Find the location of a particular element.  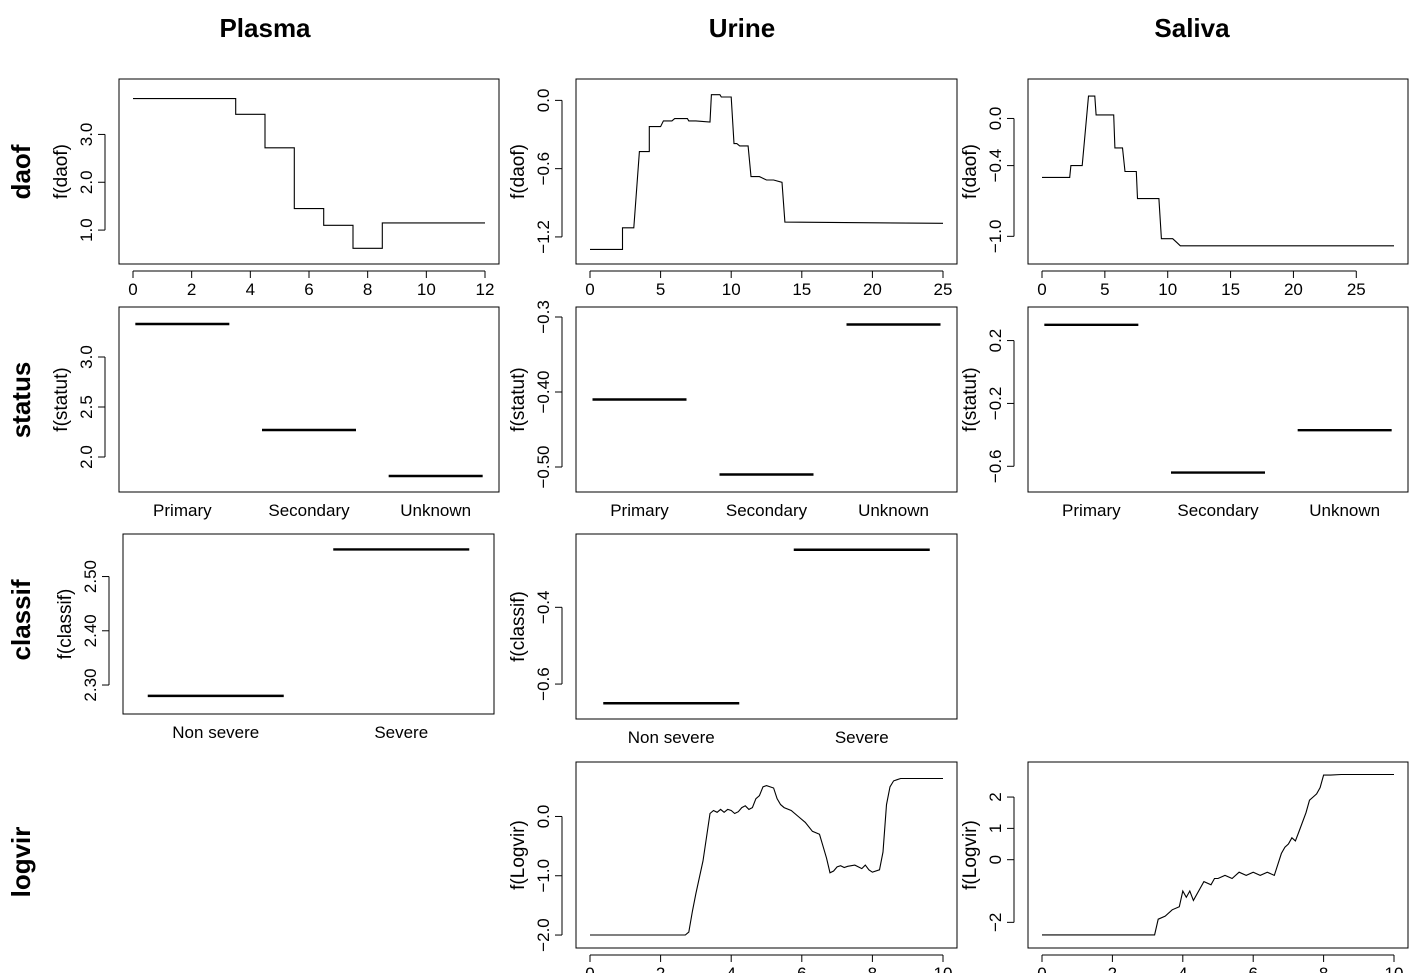

panel-plasma-classif: 2.30 2.40 2.50 f(classif) Non severe Severe is located at coordinates (275, 637).